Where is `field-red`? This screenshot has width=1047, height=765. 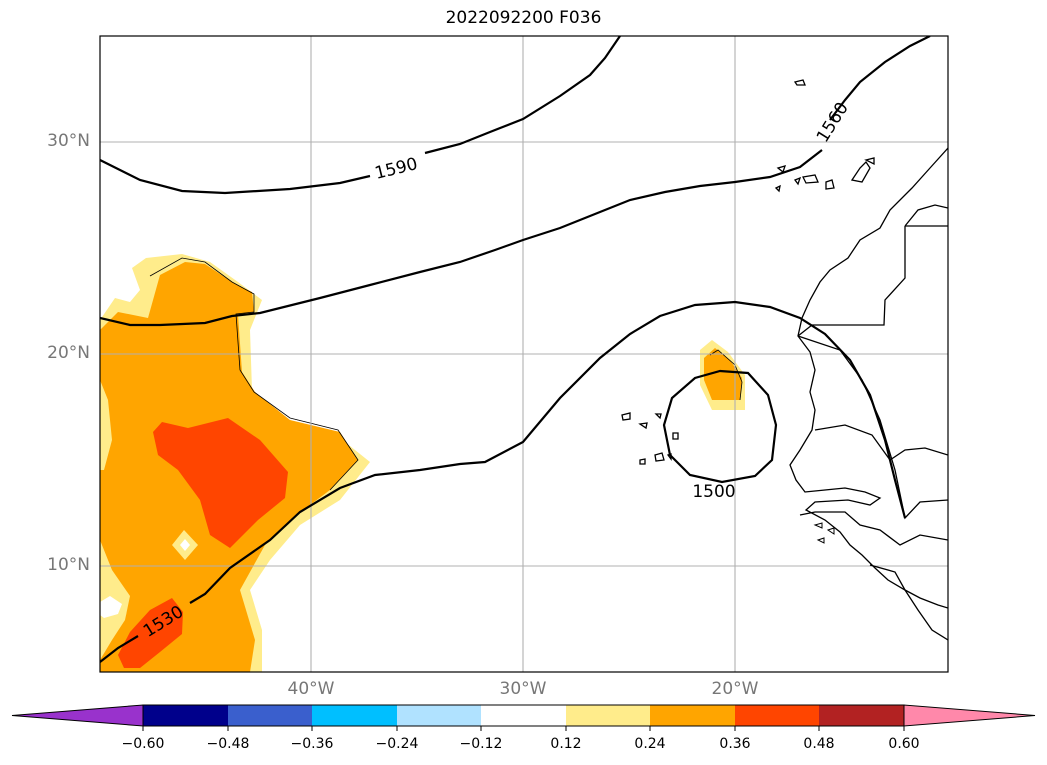
field-red is located at coordinates (203, 543).